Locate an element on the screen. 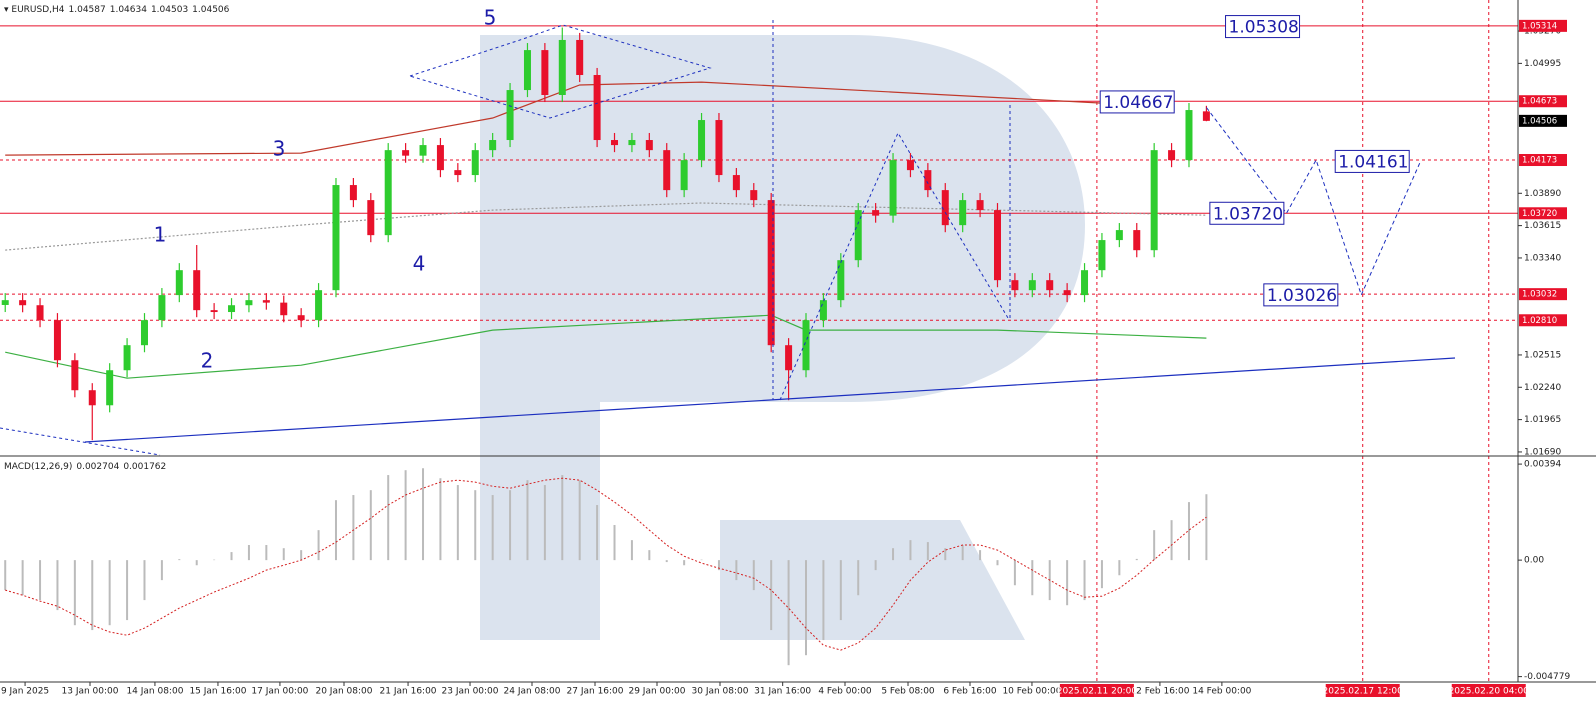 The image size is (1596, 716). y-tick-label: 1.02515 is located at coordinates (1542, 355).